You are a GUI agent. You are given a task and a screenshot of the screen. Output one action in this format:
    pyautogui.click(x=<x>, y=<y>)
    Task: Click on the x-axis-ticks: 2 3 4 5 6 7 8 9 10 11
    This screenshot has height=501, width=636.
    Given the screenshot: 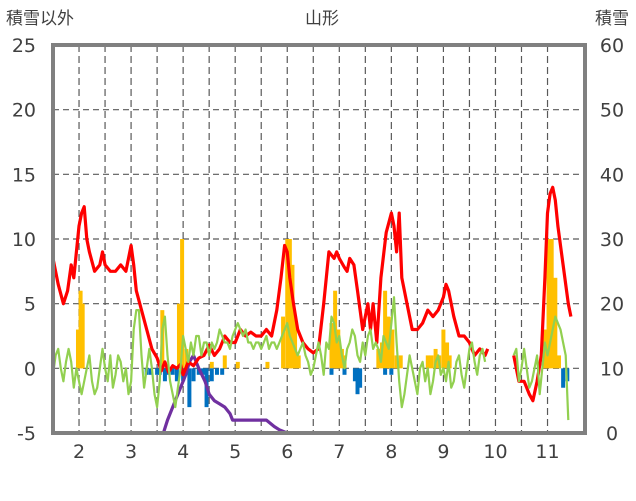 What is the action you would take?
    pyautogui.click(x=316, y=452)
    